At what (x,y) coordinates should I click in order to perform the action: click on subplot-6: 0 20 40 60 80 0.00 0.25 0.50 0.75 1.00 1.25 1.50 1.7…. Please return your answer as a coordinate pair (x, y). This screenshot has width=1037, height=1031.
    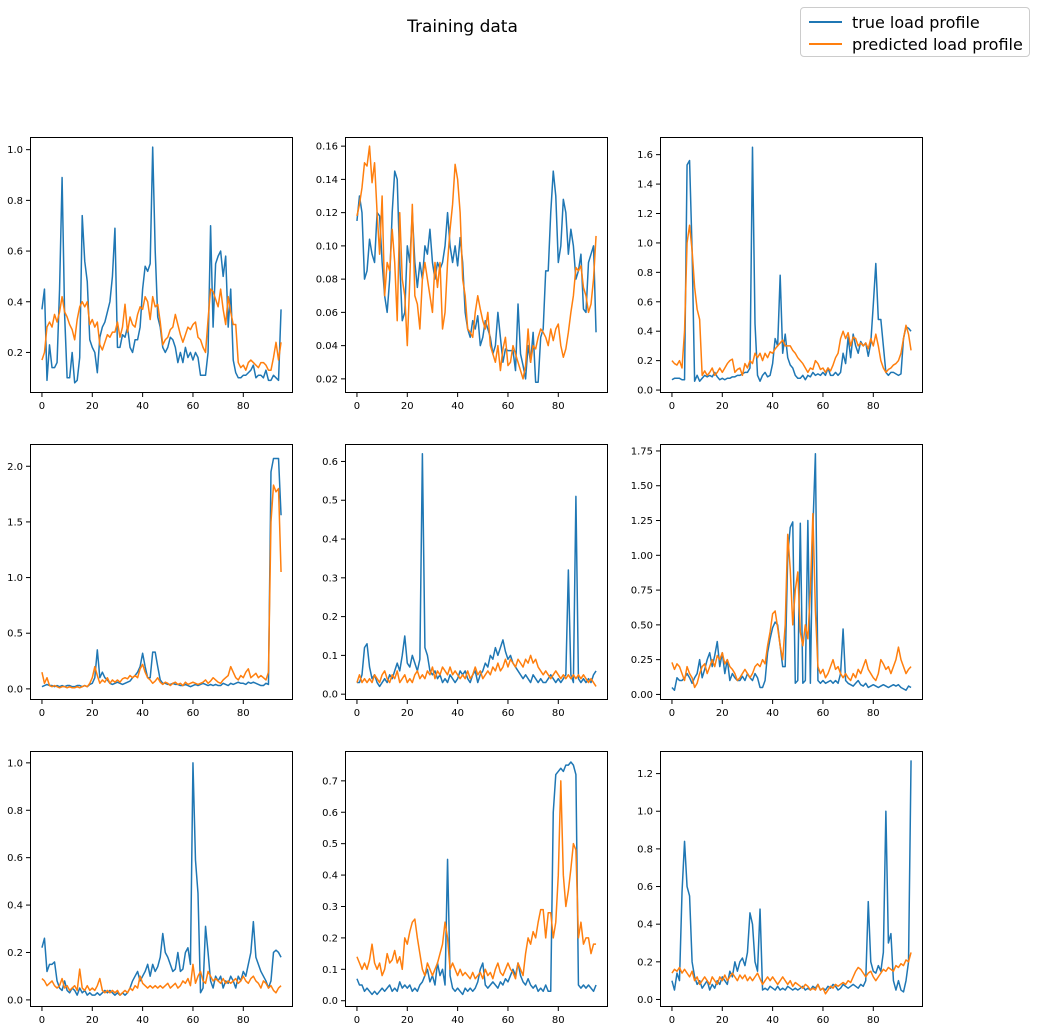
    Looking at the image, I should click on (777, 581).